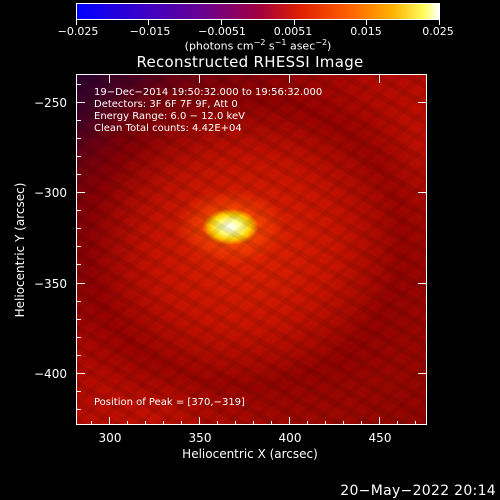  What do you see at coordinates (166, 104) in the screenshot?
I see `info-detectors: Detectors: 3F 6F 7F 9F, Att 0` at bounding box center [166, 104].